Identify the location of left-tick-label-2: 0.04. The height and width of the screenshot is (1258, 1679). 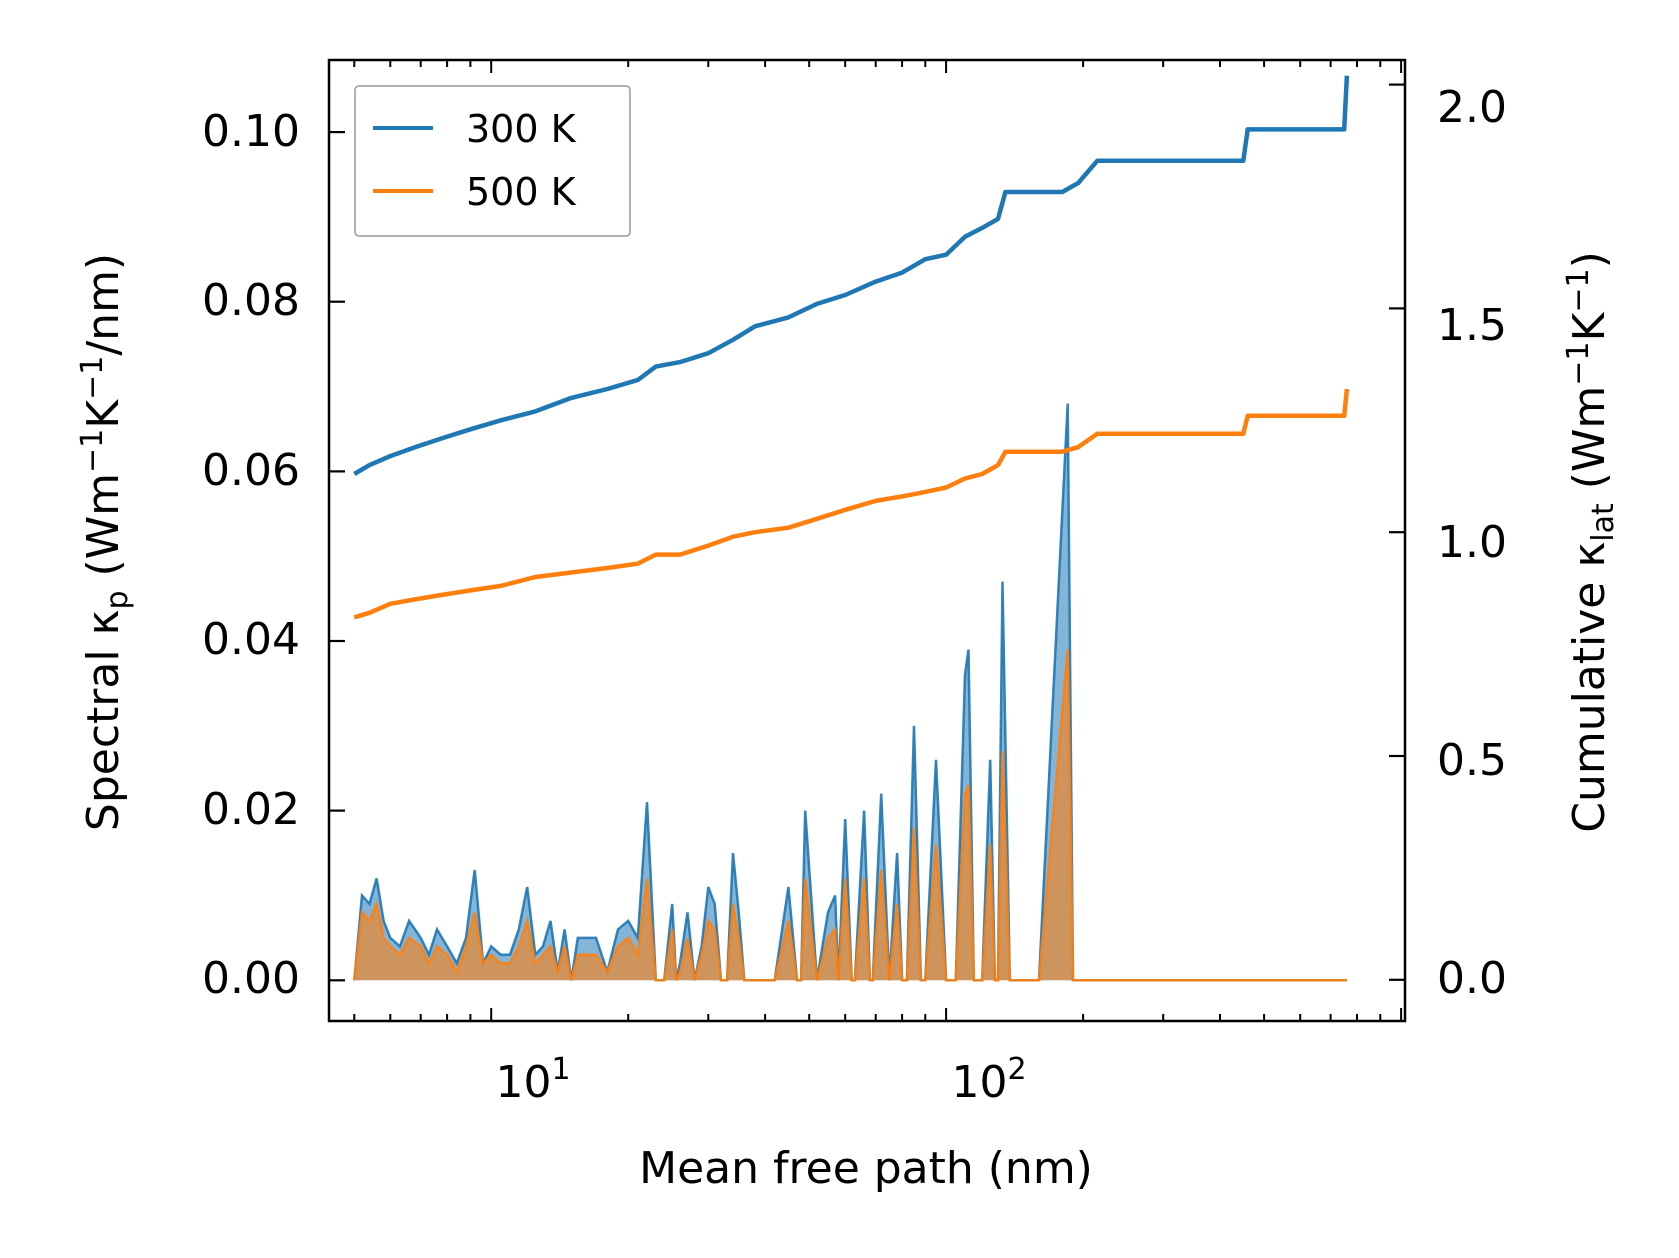
(251, 639).